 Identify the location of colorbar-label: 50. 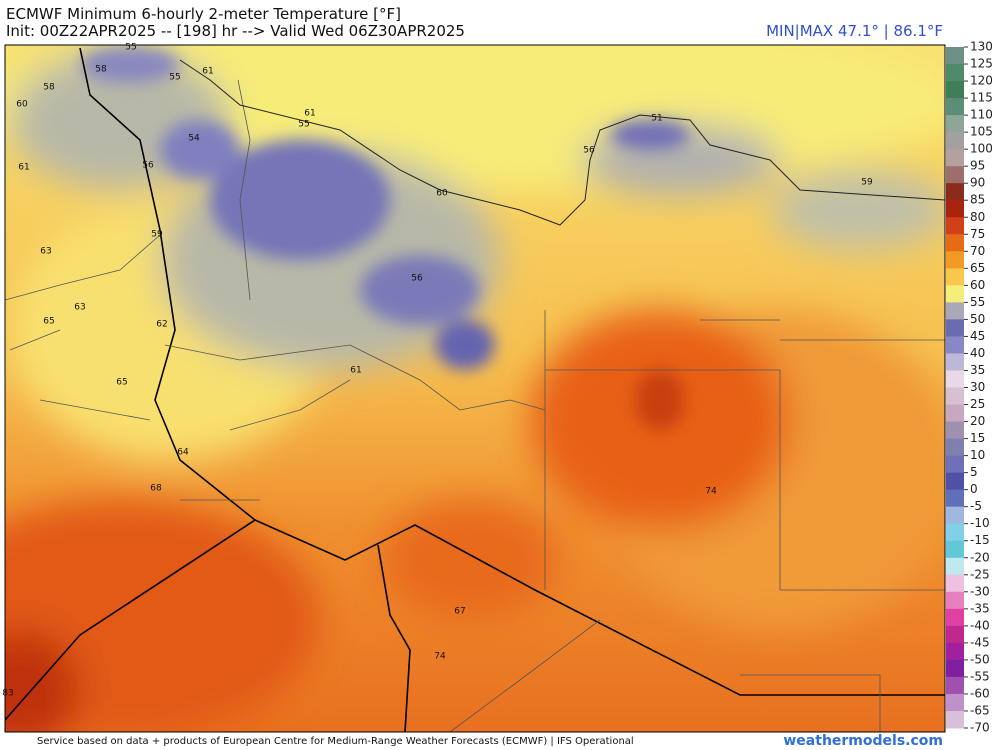
(977, 319).